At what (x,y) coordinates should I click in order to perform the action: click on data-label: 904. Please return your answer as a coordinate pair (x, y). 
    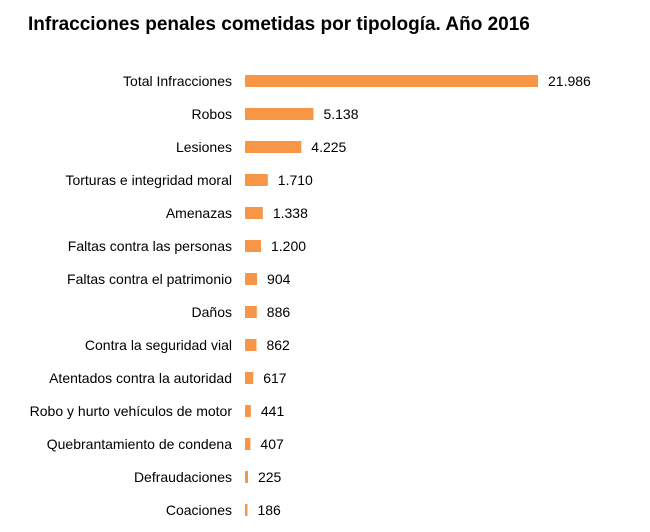
    Looking at the image, I should click on (279, 279).